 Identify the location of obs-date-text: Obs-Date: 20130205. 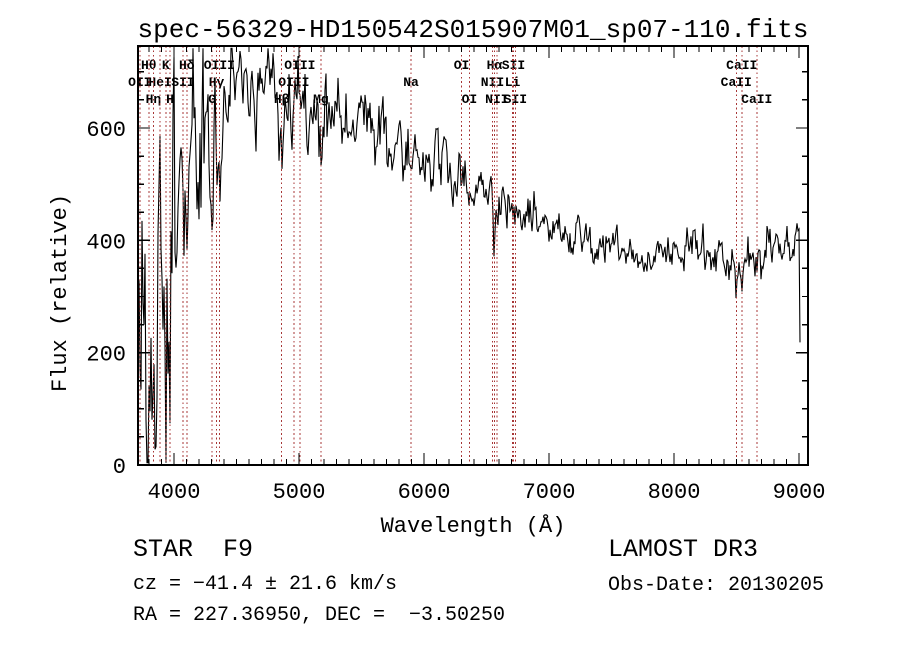
(716, 585).